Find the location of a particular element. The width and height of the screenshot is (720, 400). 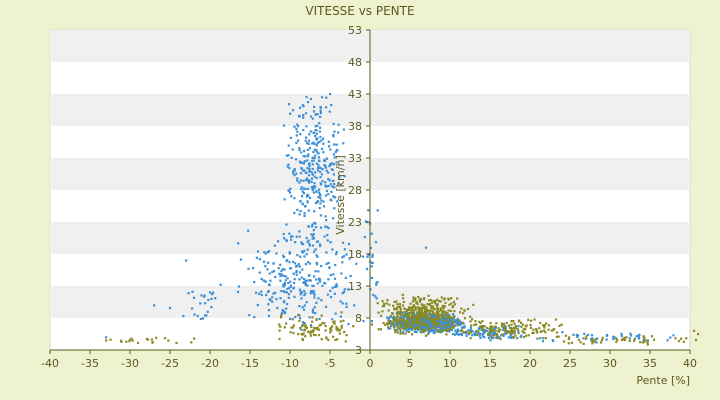

x-tick-label: 5 is located at coordinates (410, 363).